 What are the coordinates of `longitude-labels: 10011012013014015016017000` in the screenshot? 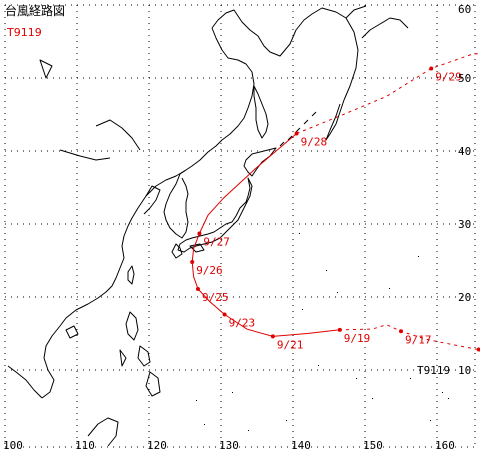 It's located at (229, 445).